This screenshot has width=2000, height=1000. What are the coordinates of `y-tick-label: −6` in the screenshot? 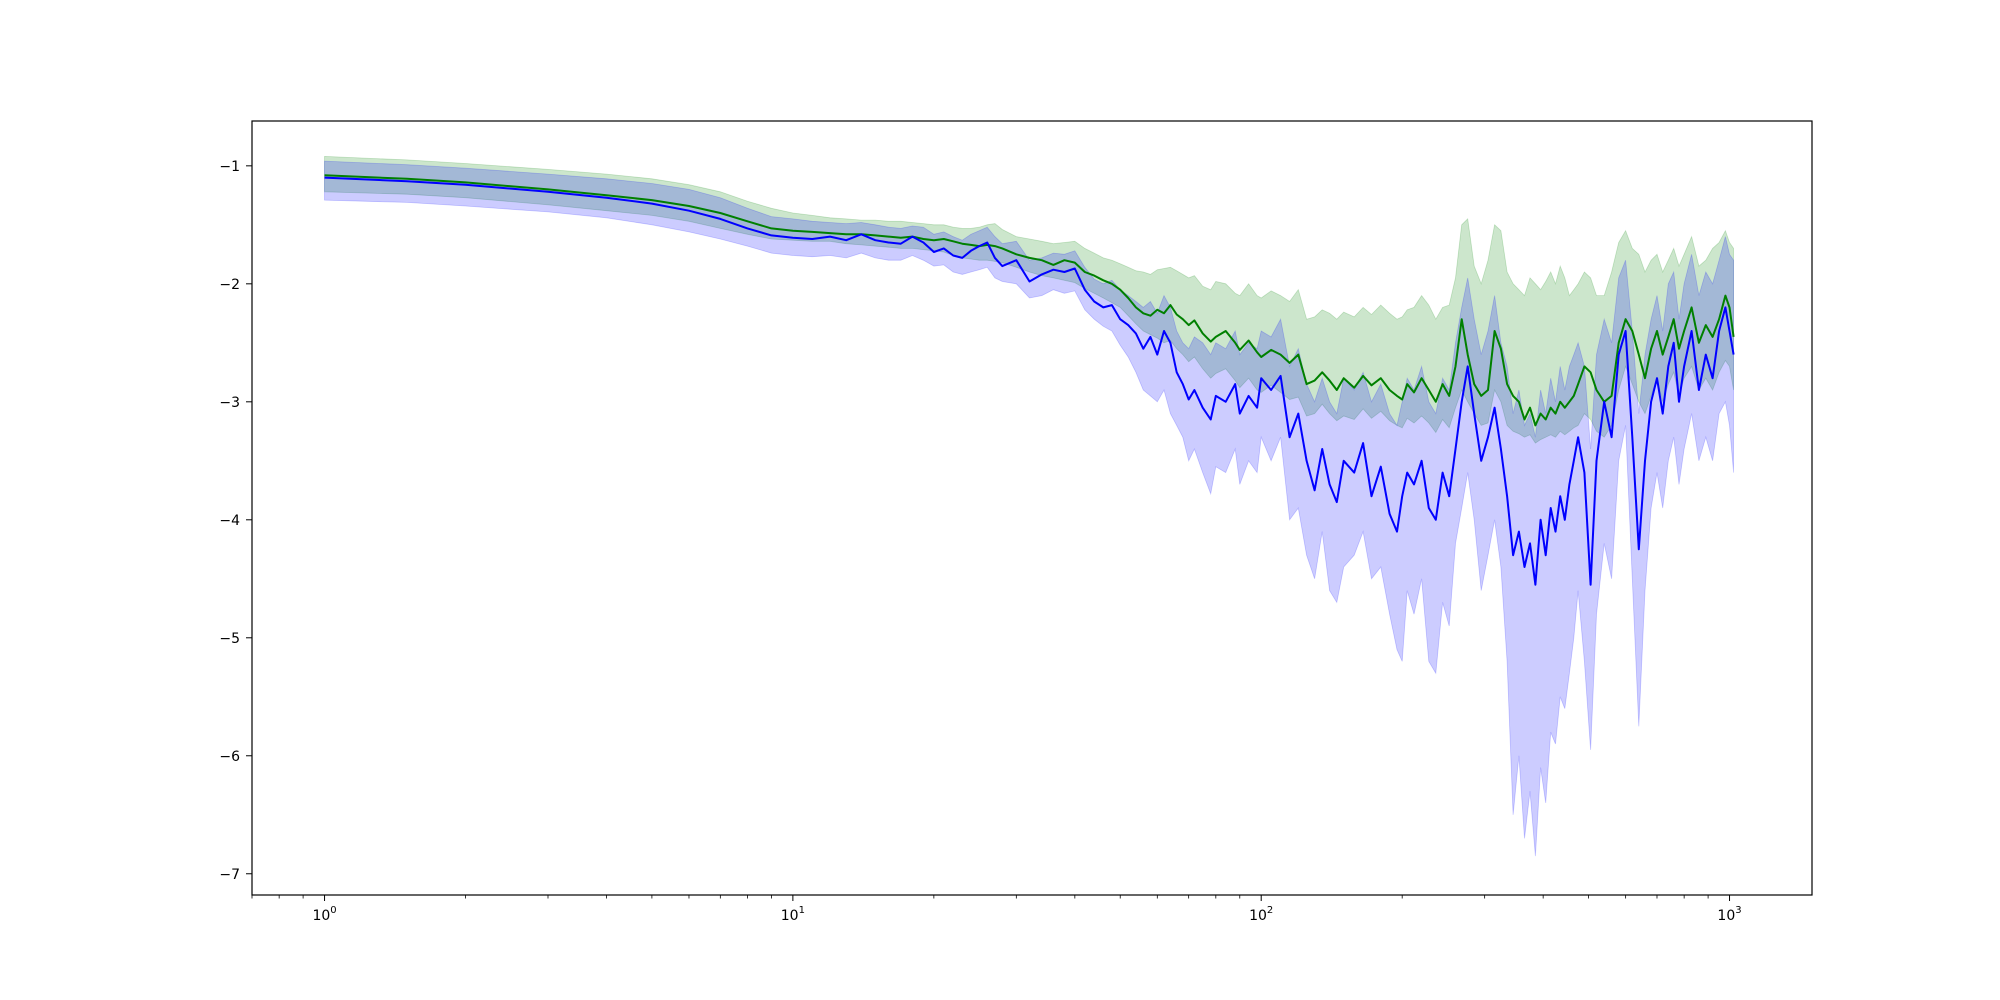 It's located at (229, 757).